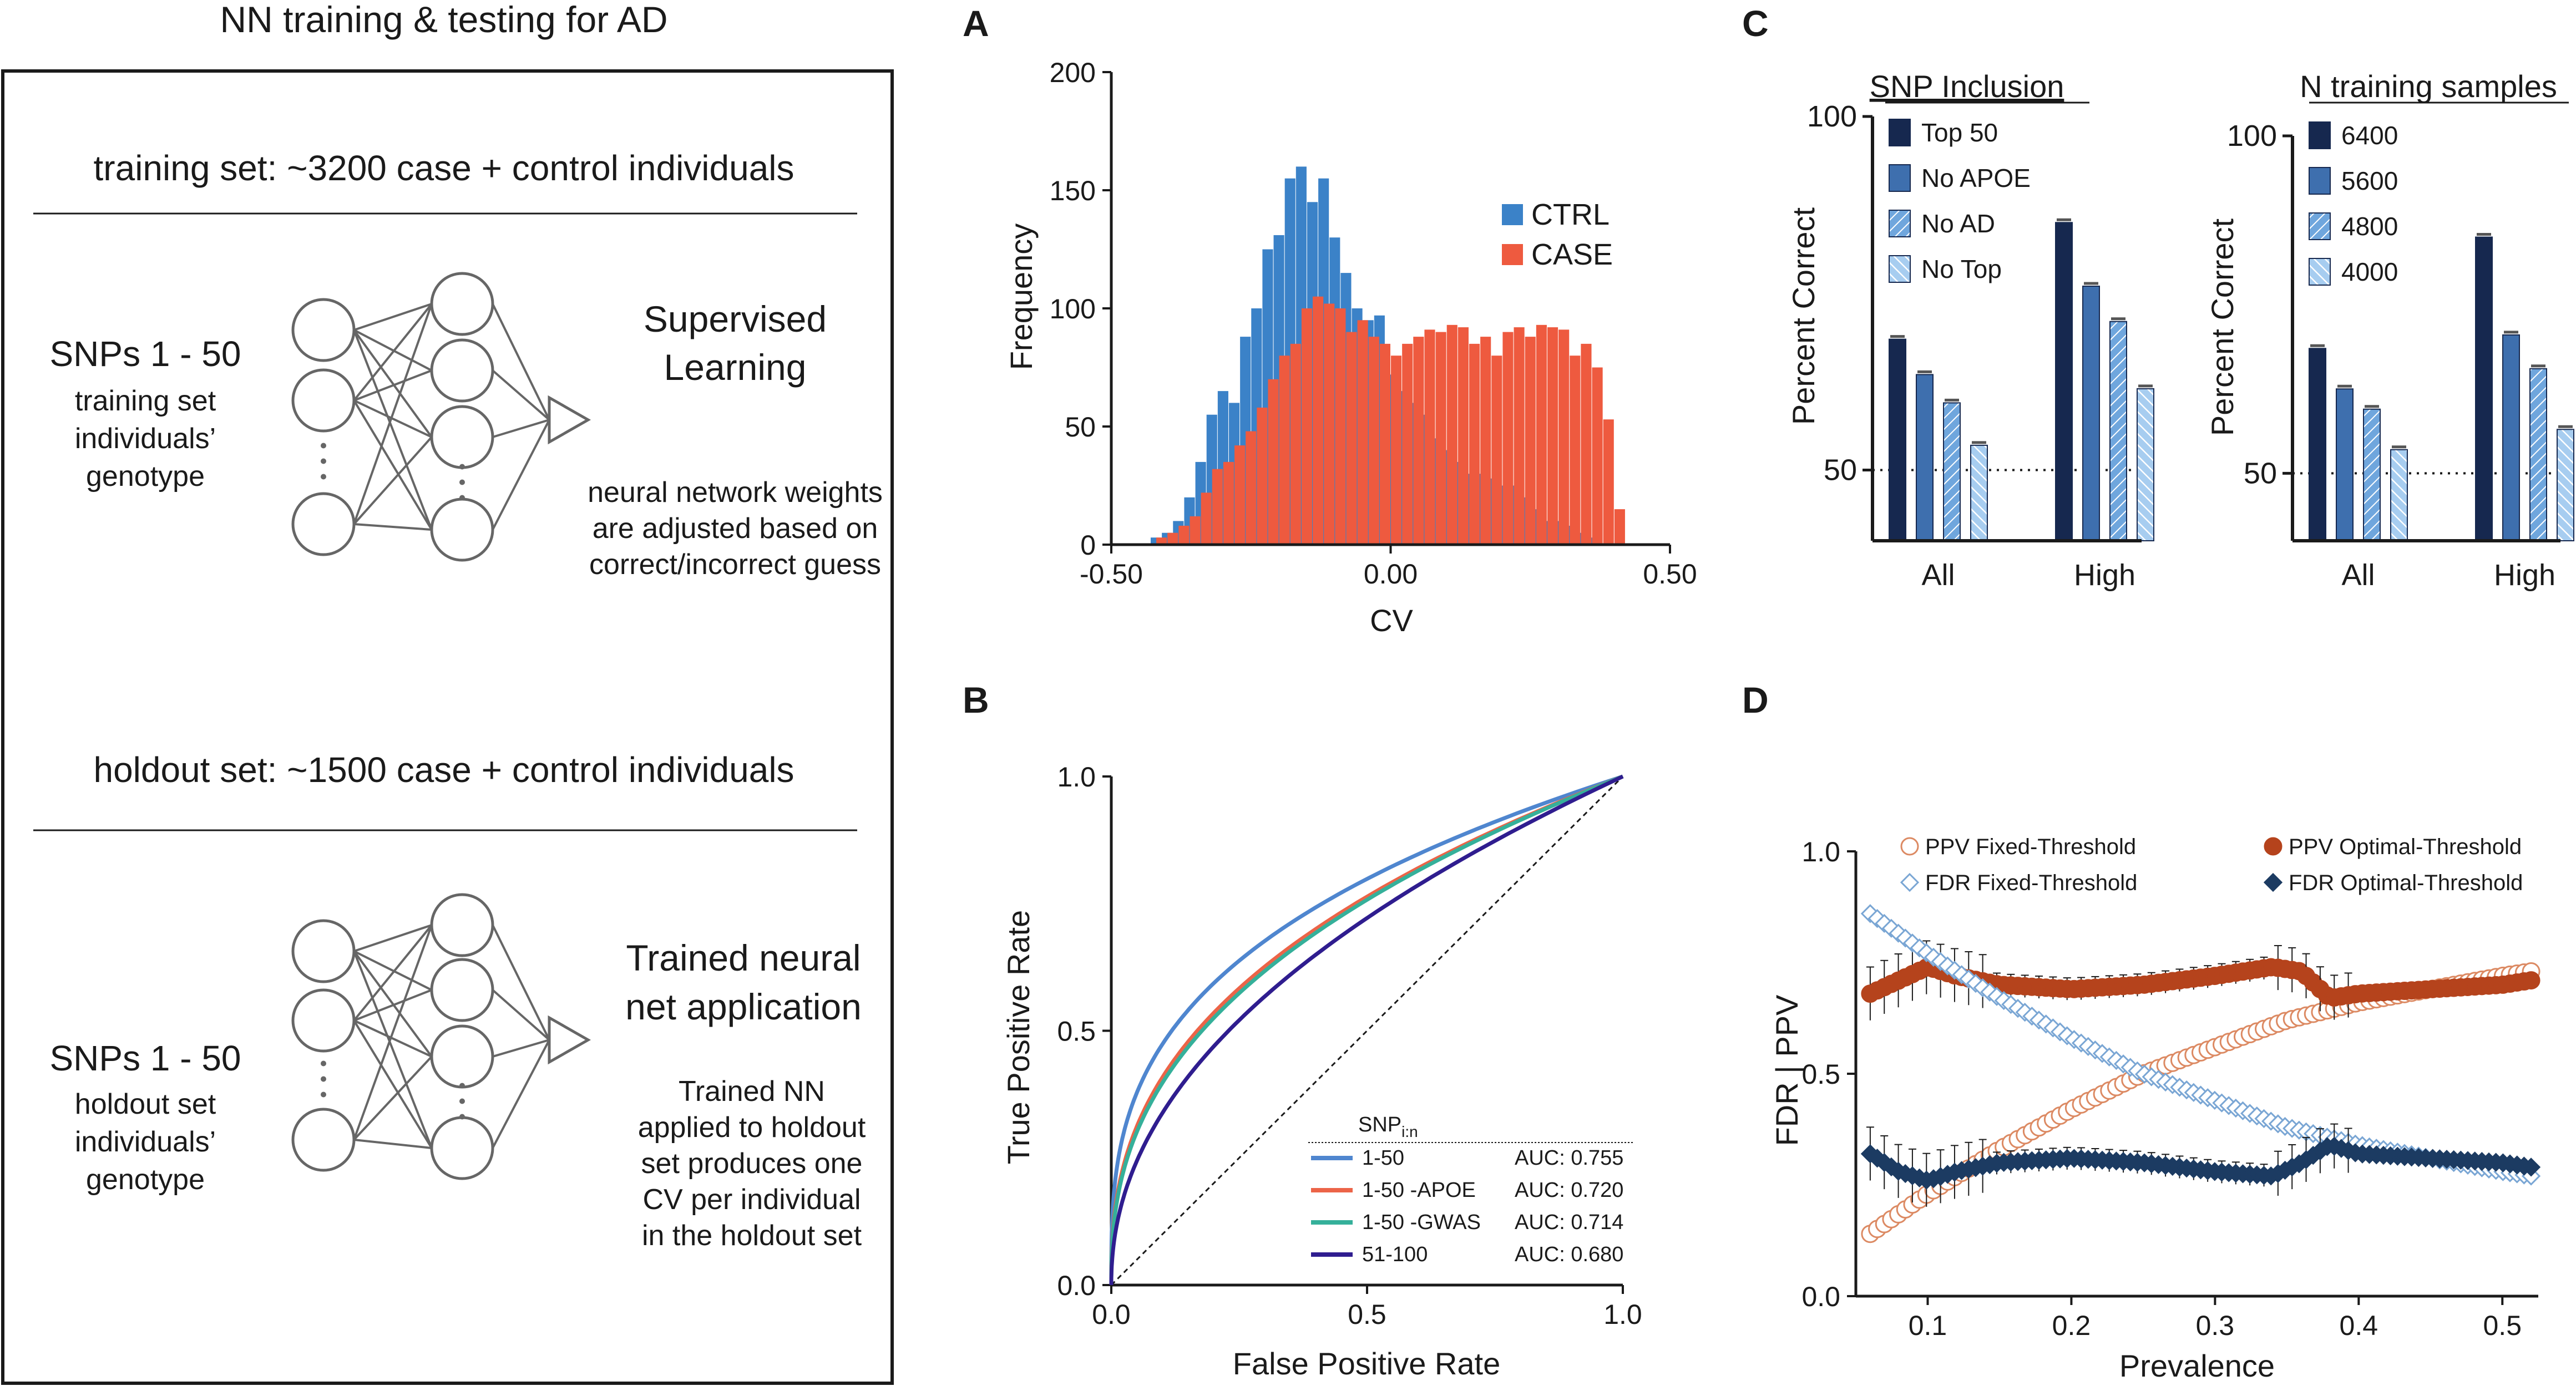 Image resolution: width=2576 pixels, height=1386 pixels. I want to click on panel-a-ylabel: Frequency, so click(1021, 297).